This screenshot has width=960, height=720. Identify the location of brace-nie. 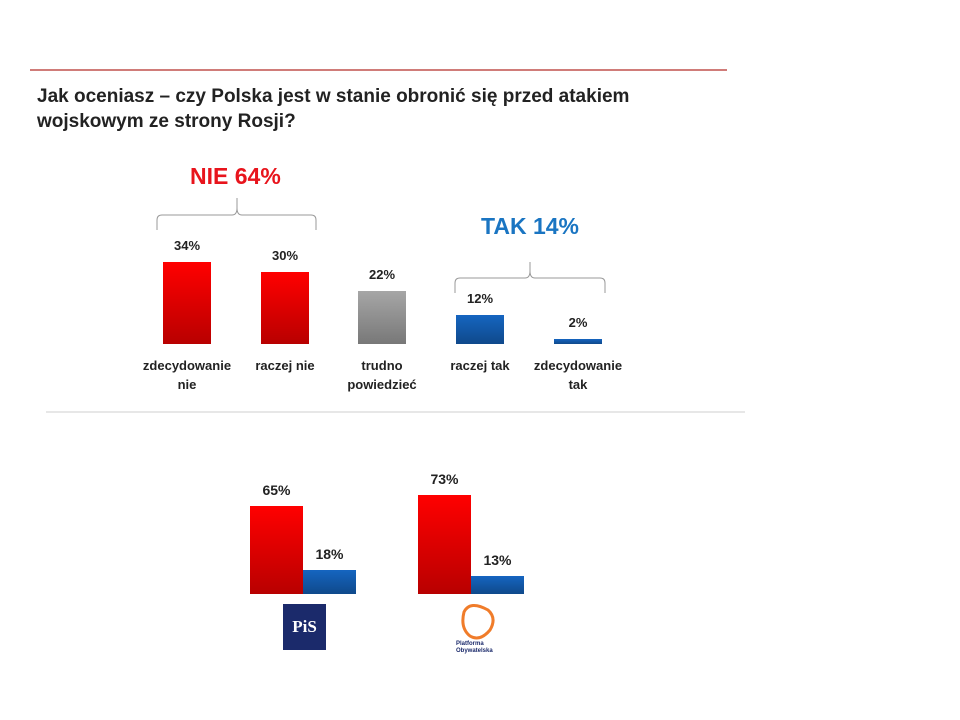
(236, 214).